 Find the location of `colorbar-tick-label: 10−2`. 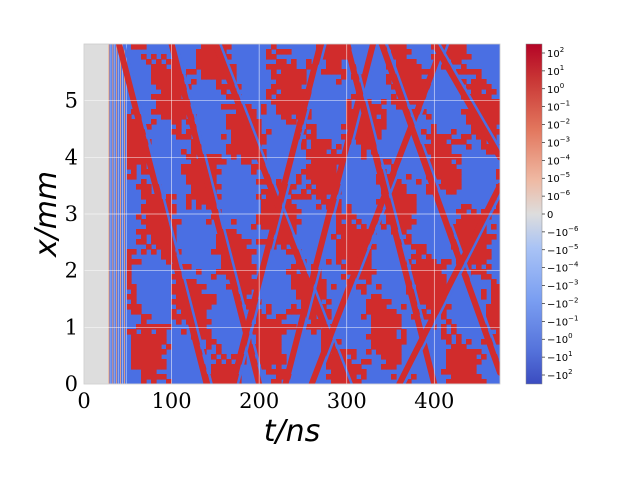

colorbar-tick-label: 10−2 is located at coordinates (558, 125).